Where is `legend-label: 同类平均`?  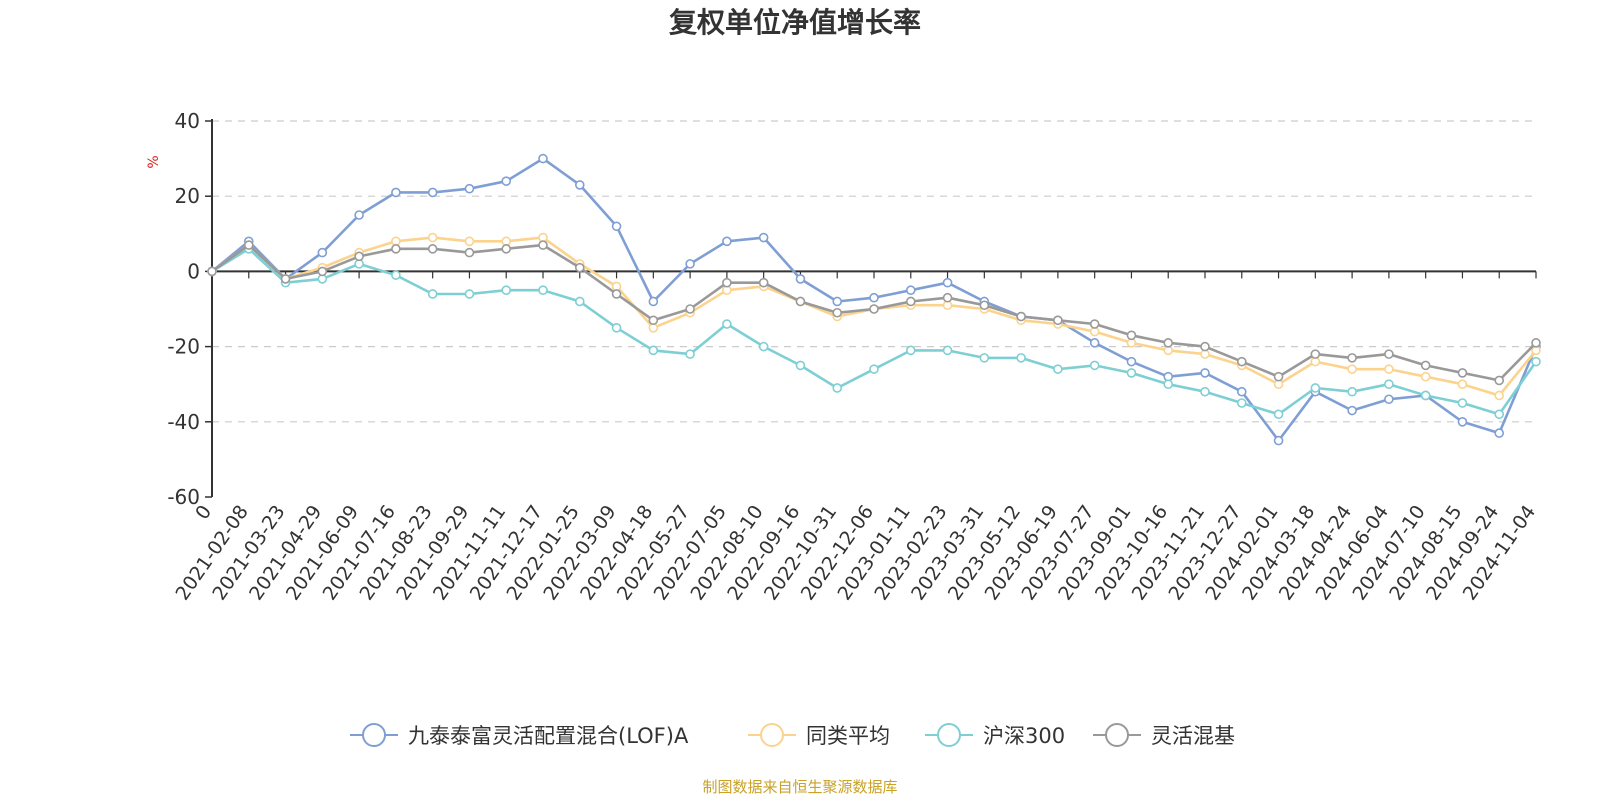 legend-label: 同类平均 is located at coordinates (848, 736).